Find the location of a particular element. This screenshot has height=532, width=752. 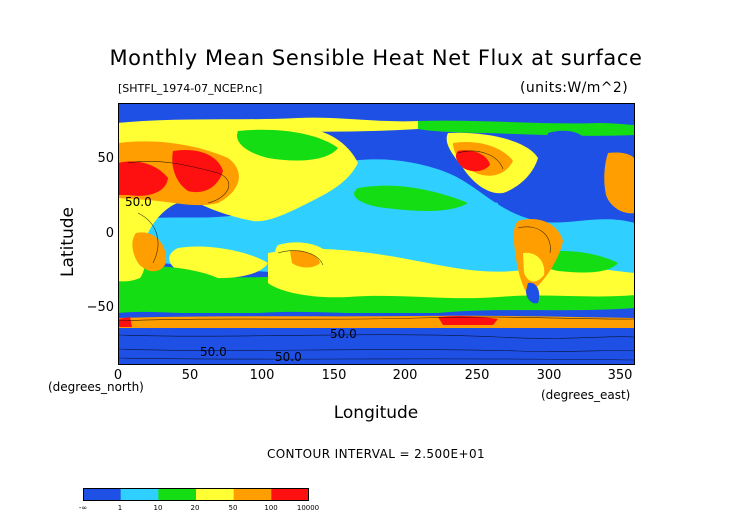

antarctic-orange-margin is located at coordinates (376, 321).